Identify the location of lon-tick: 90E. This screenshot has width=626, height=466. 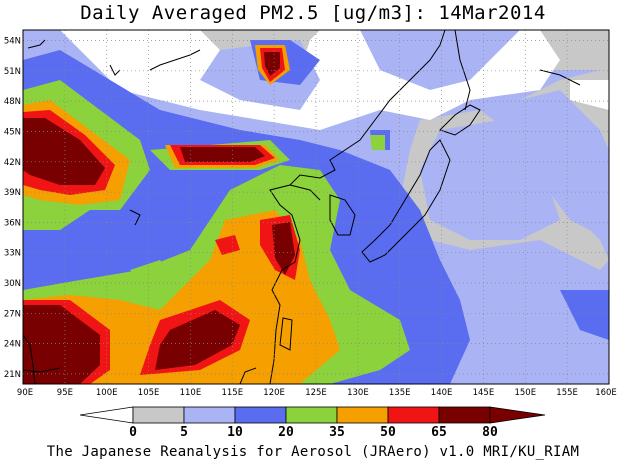
(25, 393).